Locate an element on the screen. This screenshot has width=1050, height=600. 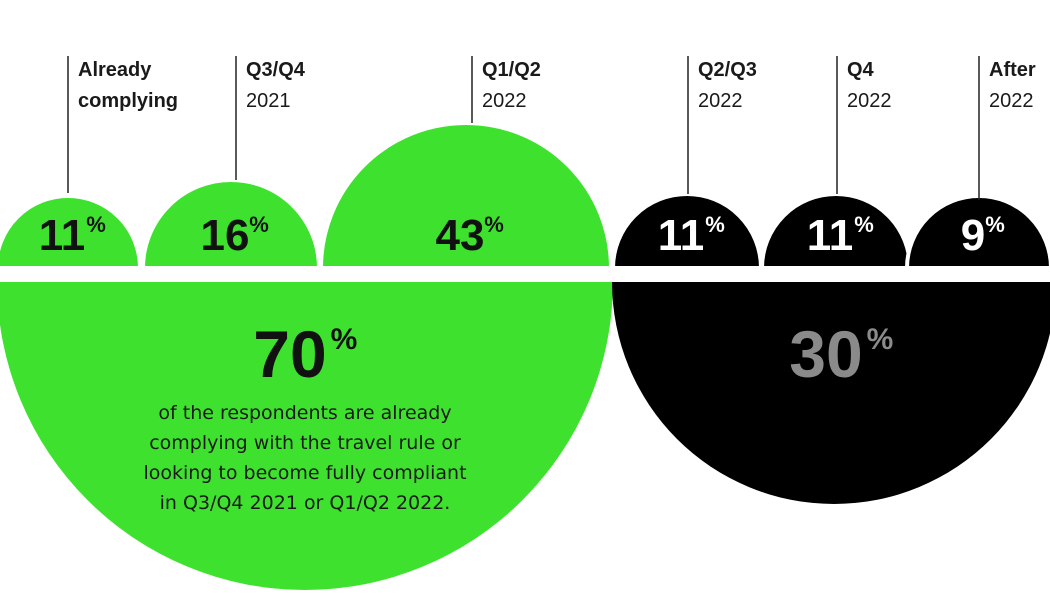
category-title: Q1/Q2 is located at coordinates (511, 70).